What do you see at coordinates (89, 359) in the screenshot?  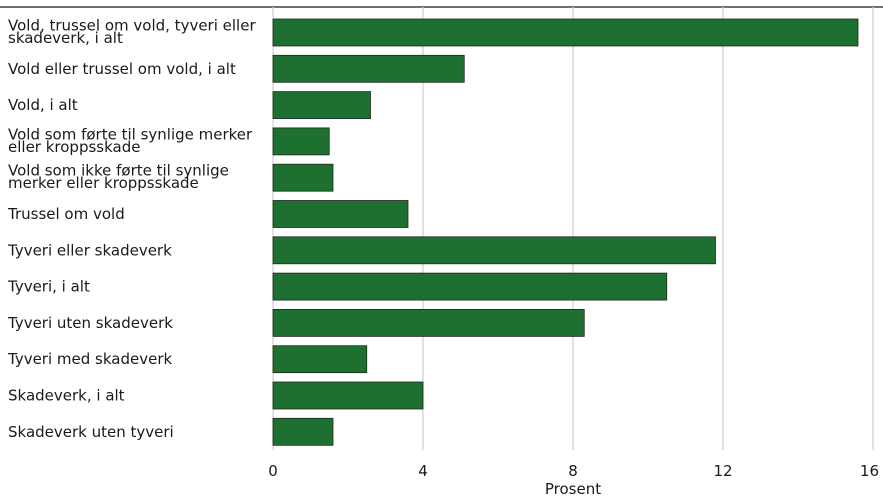 I see `category-label: Tyveri med skadeverk` at bounding box center [89, 359].